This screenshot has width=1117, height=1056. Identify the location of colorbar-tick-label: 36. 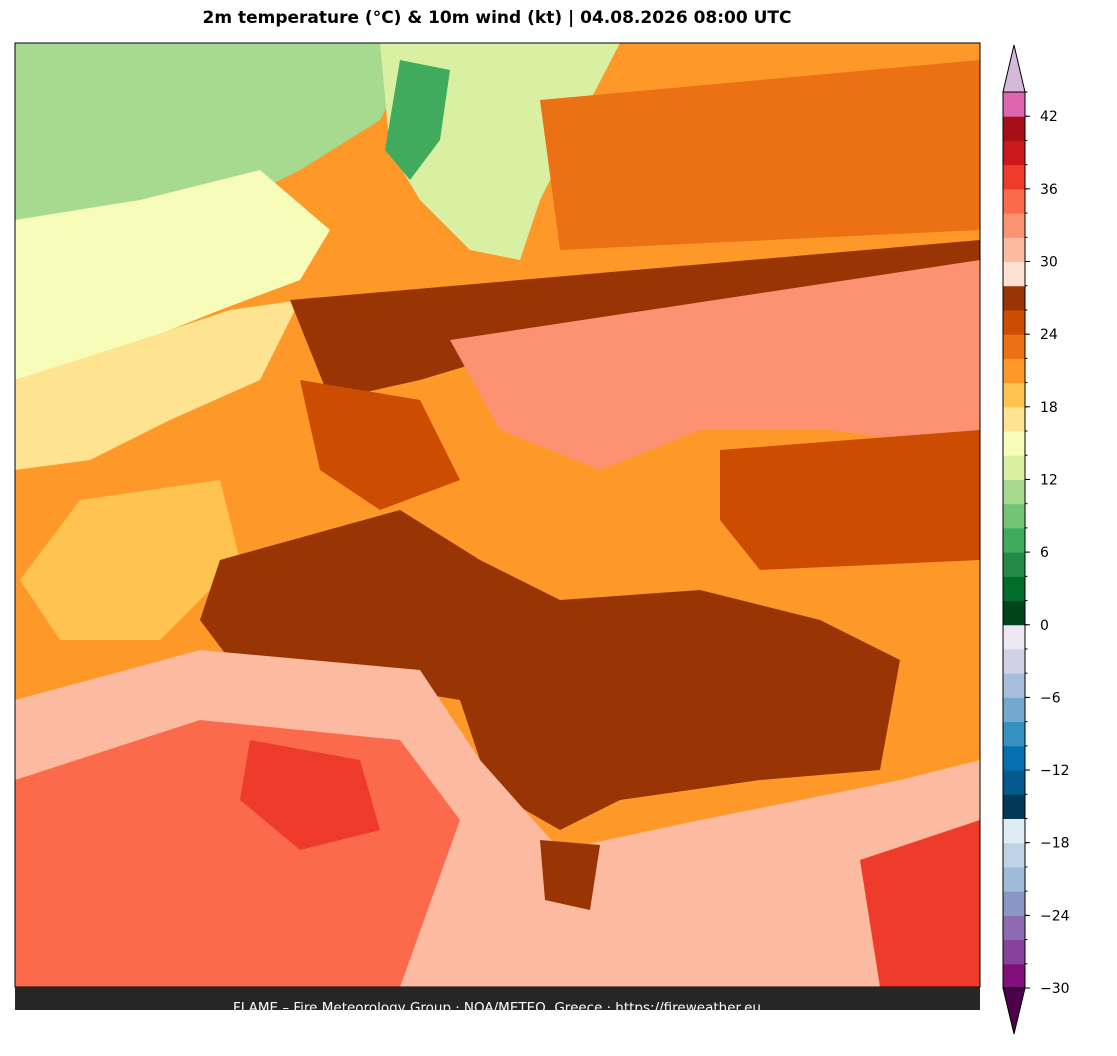
(1049, 190).